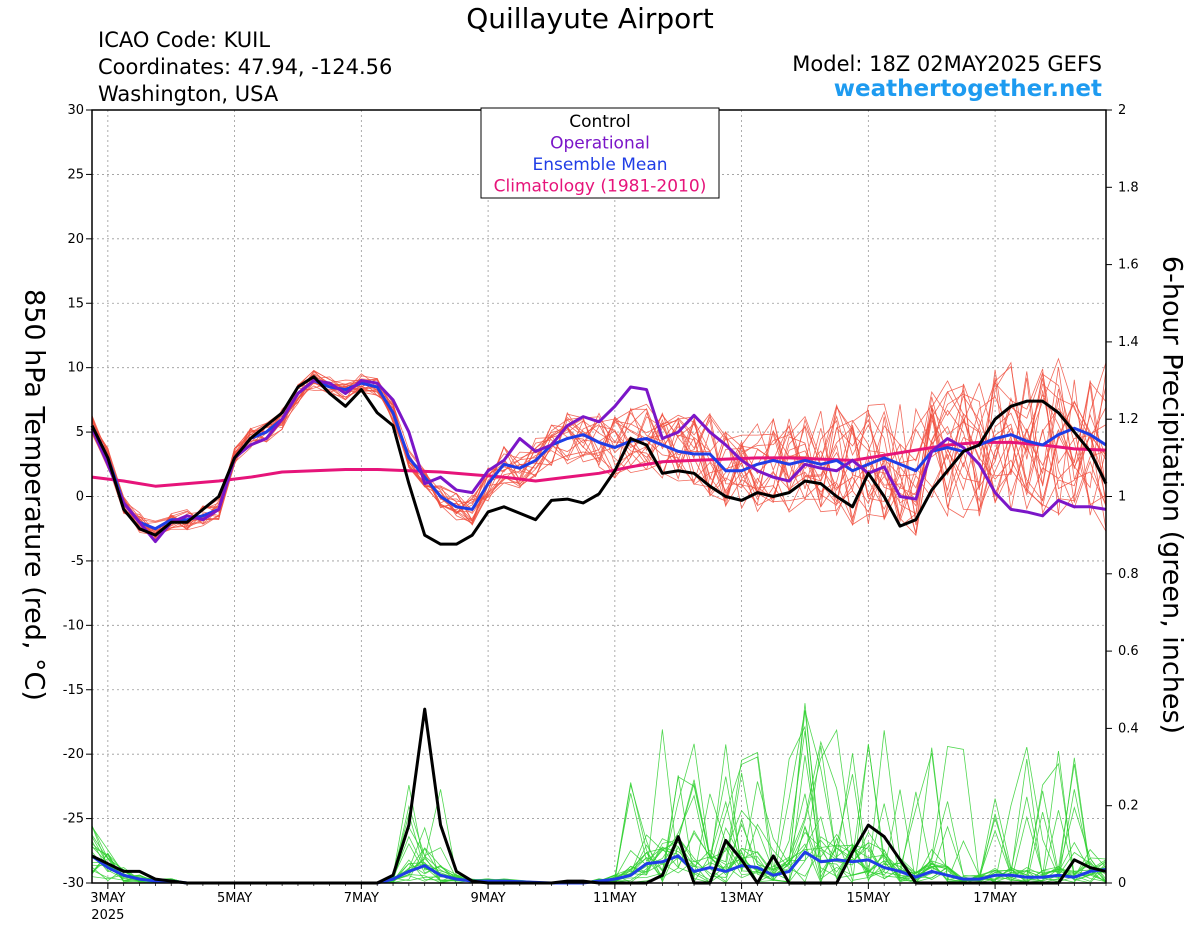  I want to click on y2-tick-label: 1.6, so click(1128, 265).